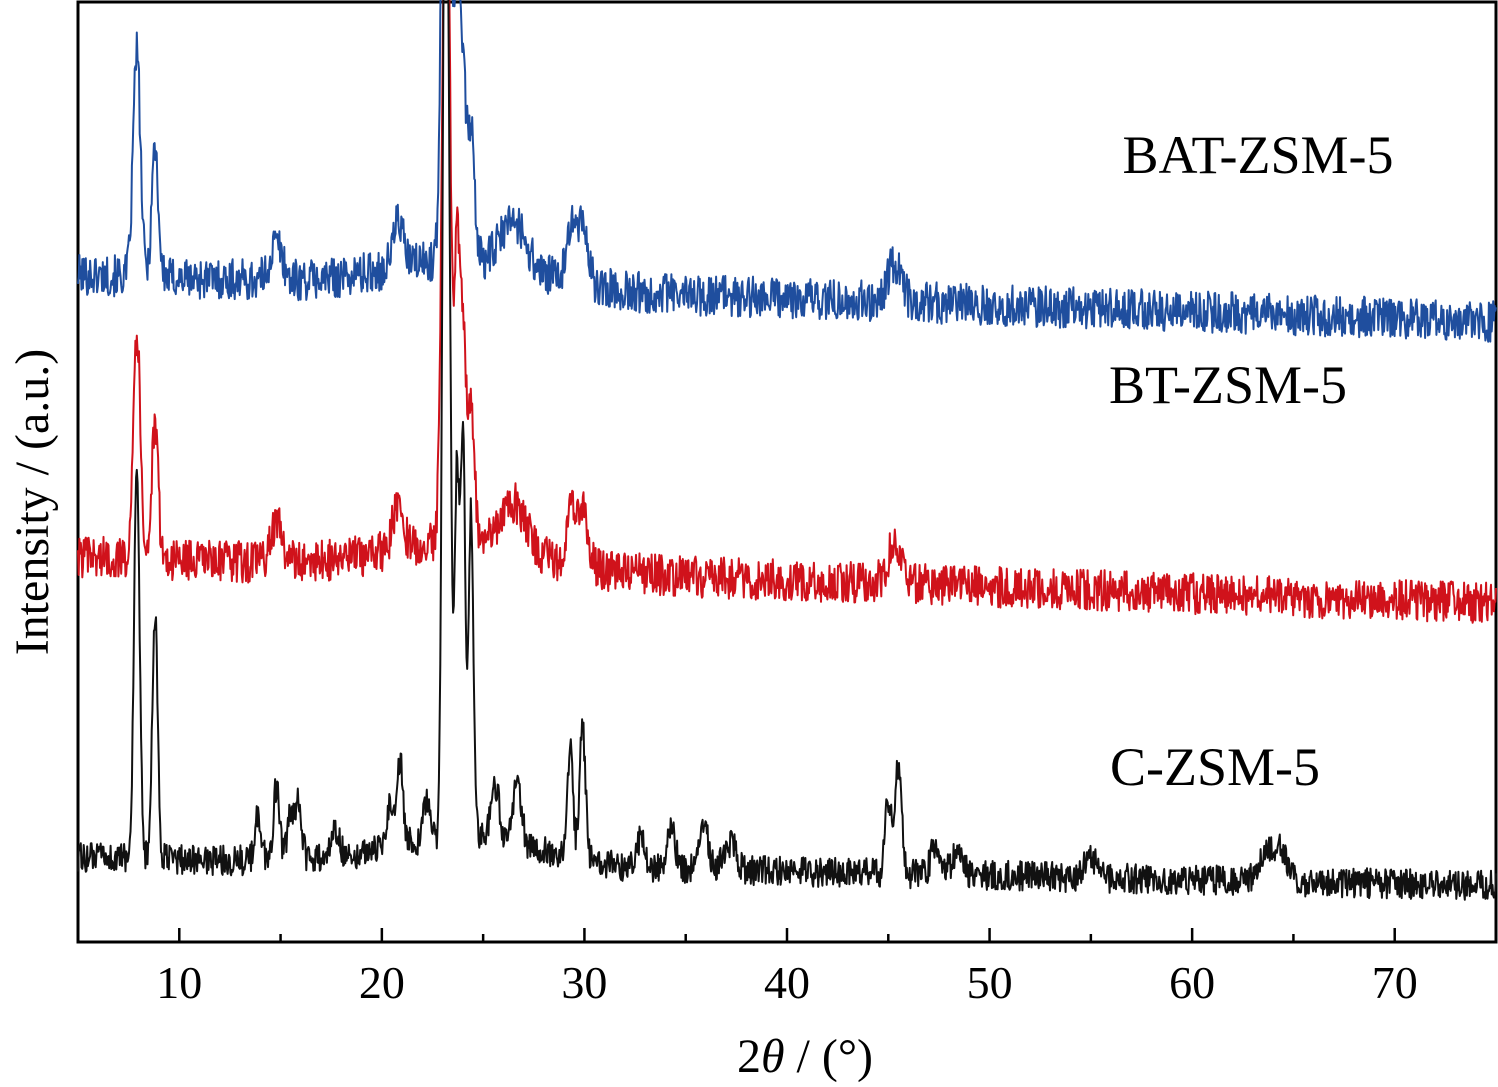 Image resolution: width=1498 pixels, height=1087 pixels. I want to click on series-label-bt-zsm-5: BT-ZSM-5, so click(1228, 385).